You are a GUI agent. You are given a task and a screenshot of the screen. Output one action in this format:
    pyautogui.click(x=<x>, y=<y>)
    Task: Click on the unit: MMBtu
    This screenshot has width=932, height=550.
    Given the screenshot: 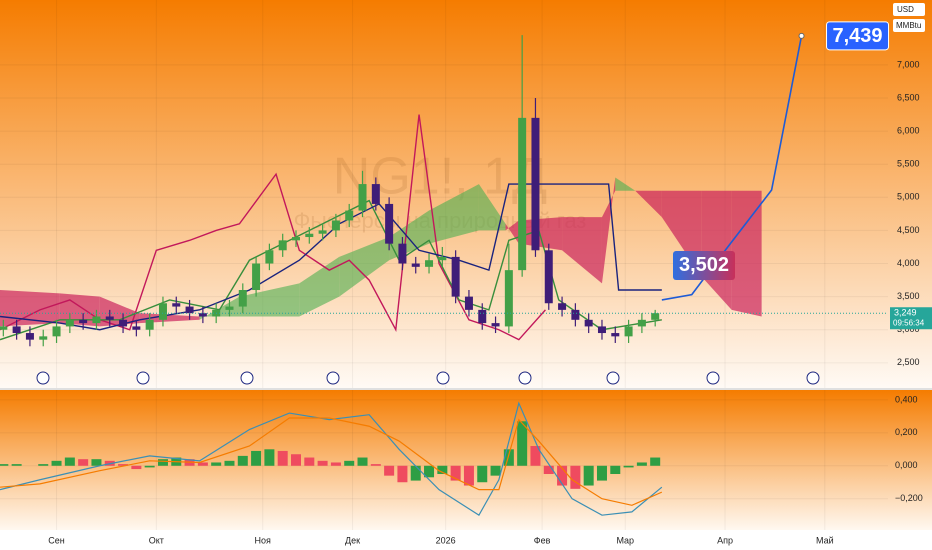 What is the action you would take?
    pyautogui.click(x=908, y=25)
    